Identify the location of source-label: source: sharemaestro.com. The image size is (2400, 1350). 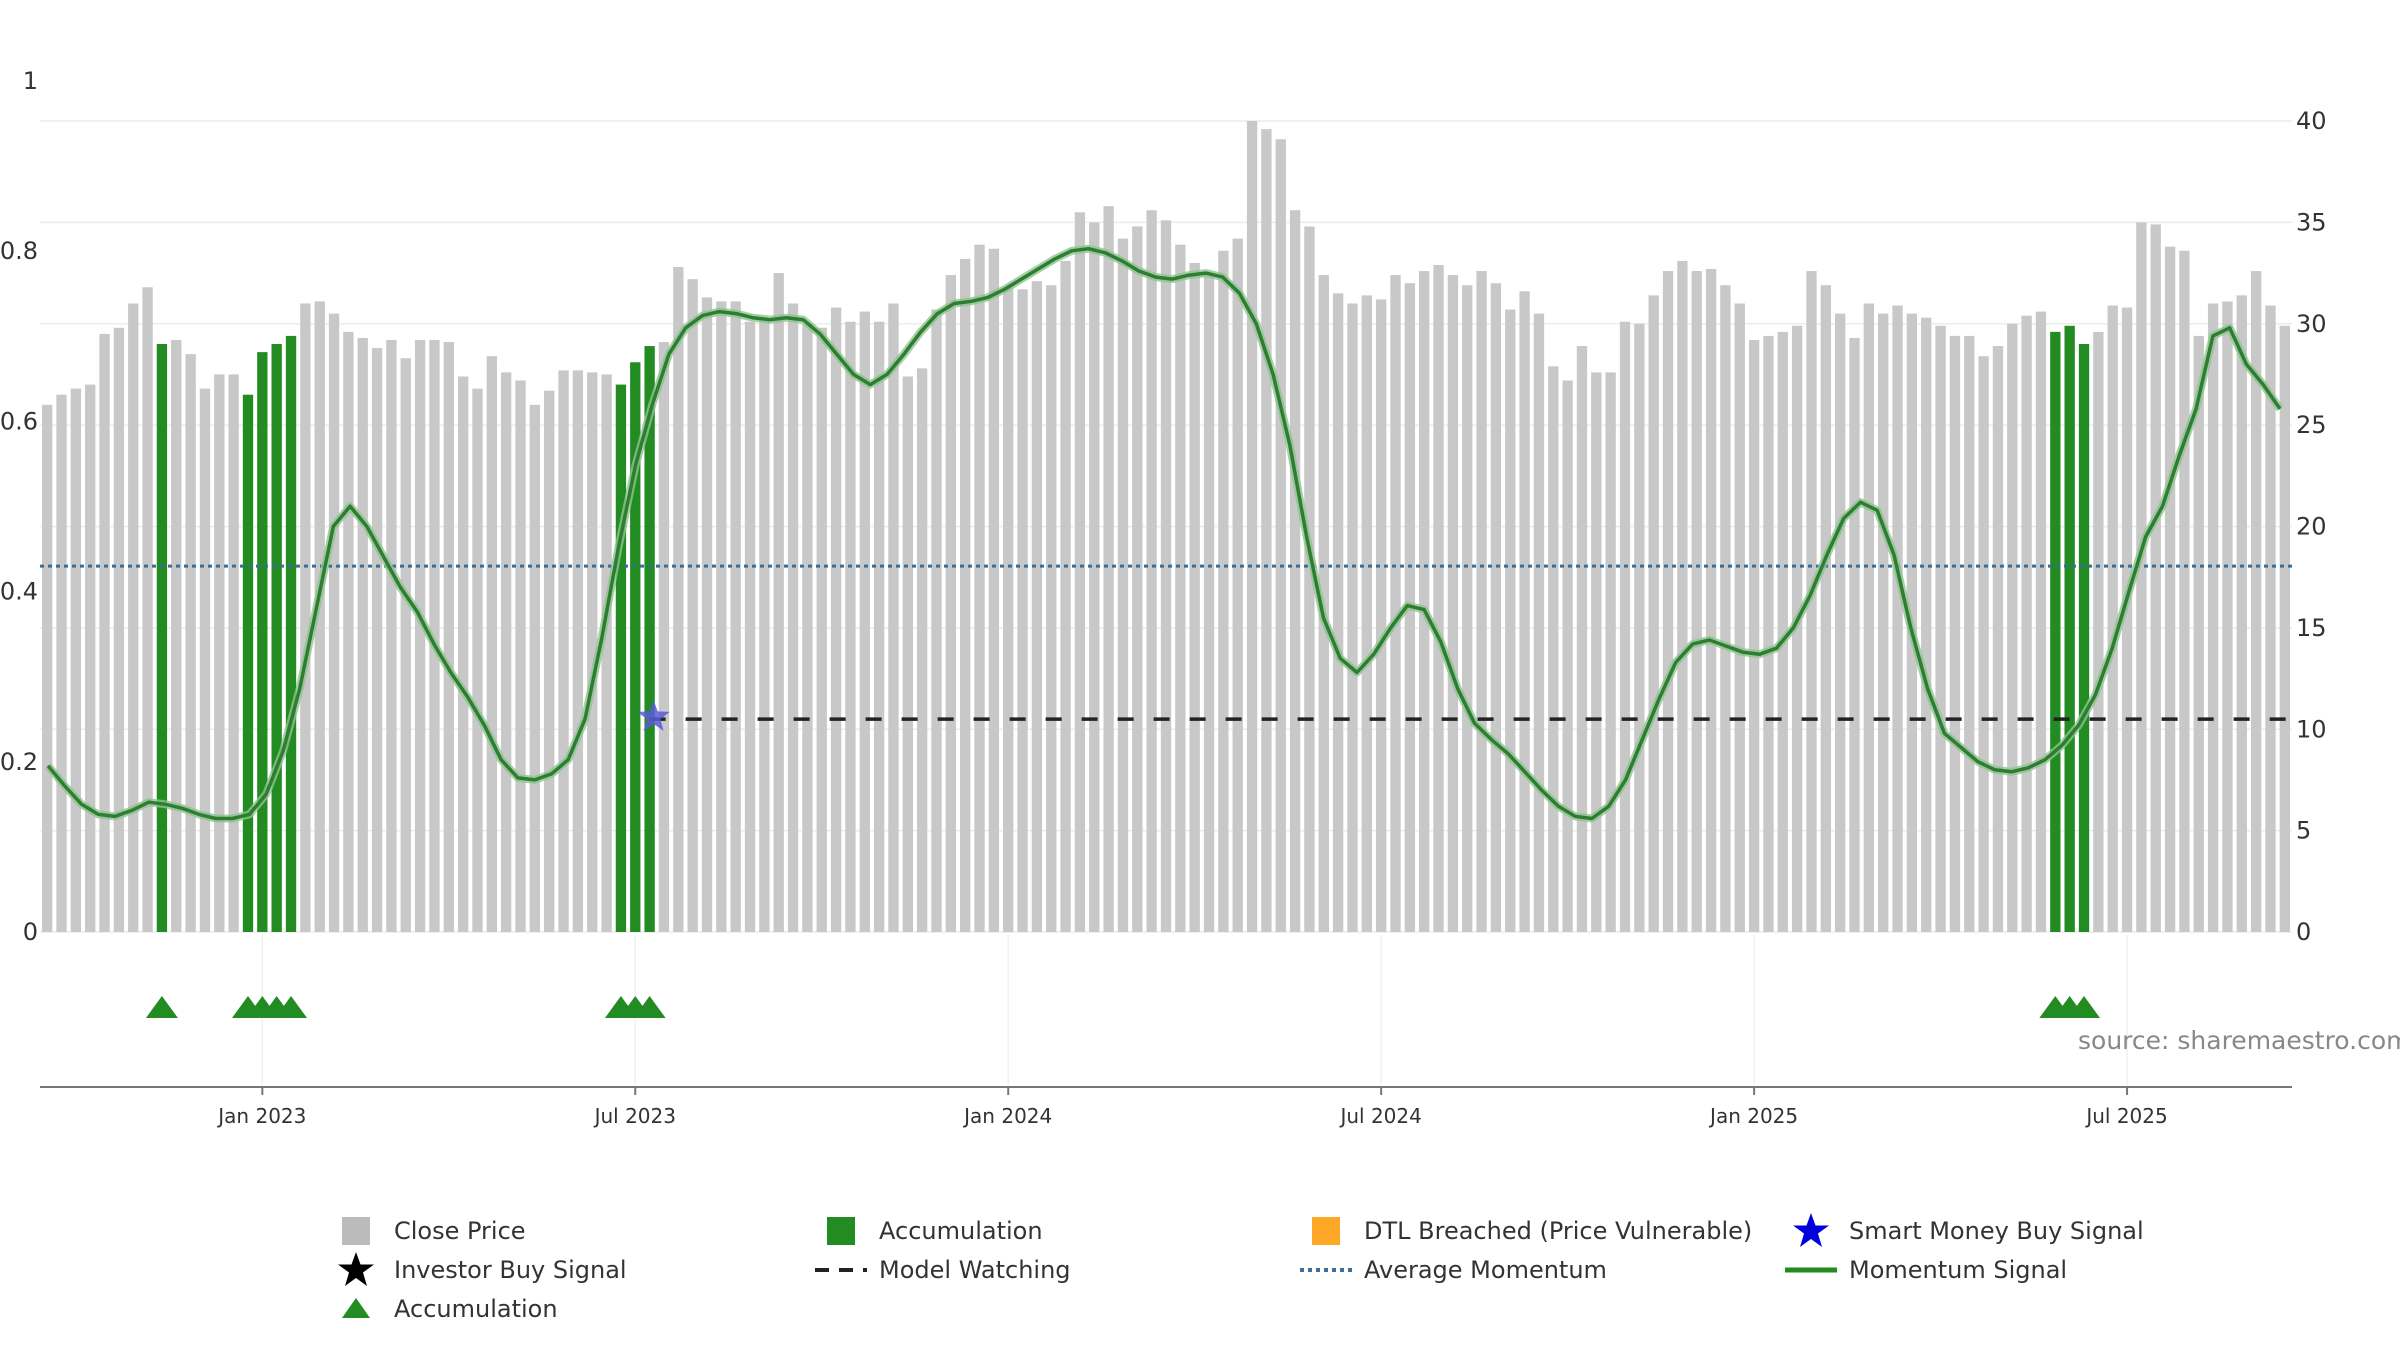
(2239, 1040).